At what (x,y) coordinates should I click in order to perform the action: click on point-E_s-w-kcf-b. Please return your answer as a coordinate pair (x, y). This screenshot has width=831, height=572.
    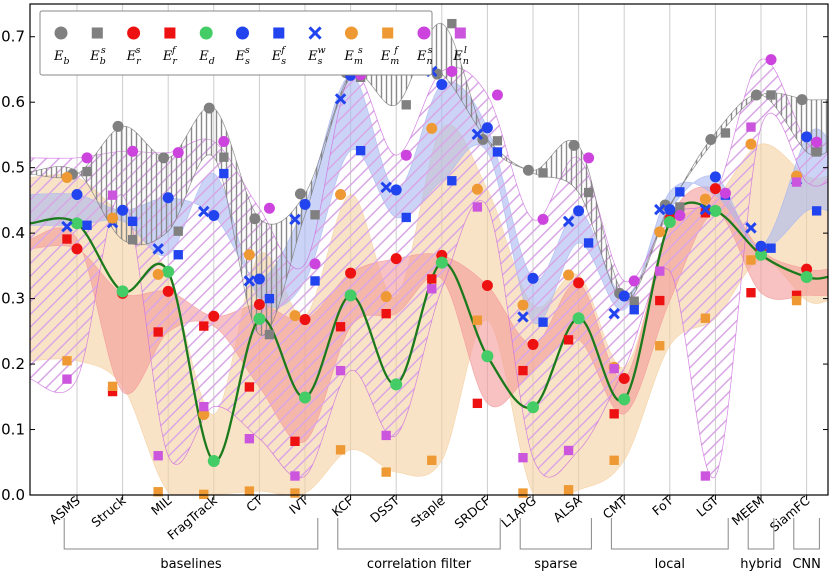
    Looking at the image, I should click on (340, 99).